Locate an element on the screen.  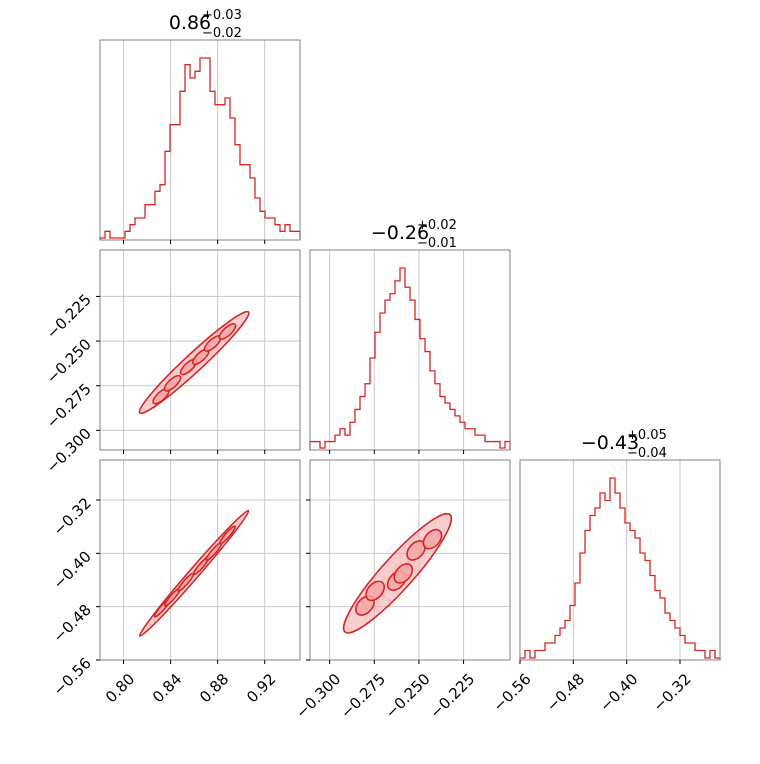
x-tick-label: −0.300 is located at coordinates (318, 696).